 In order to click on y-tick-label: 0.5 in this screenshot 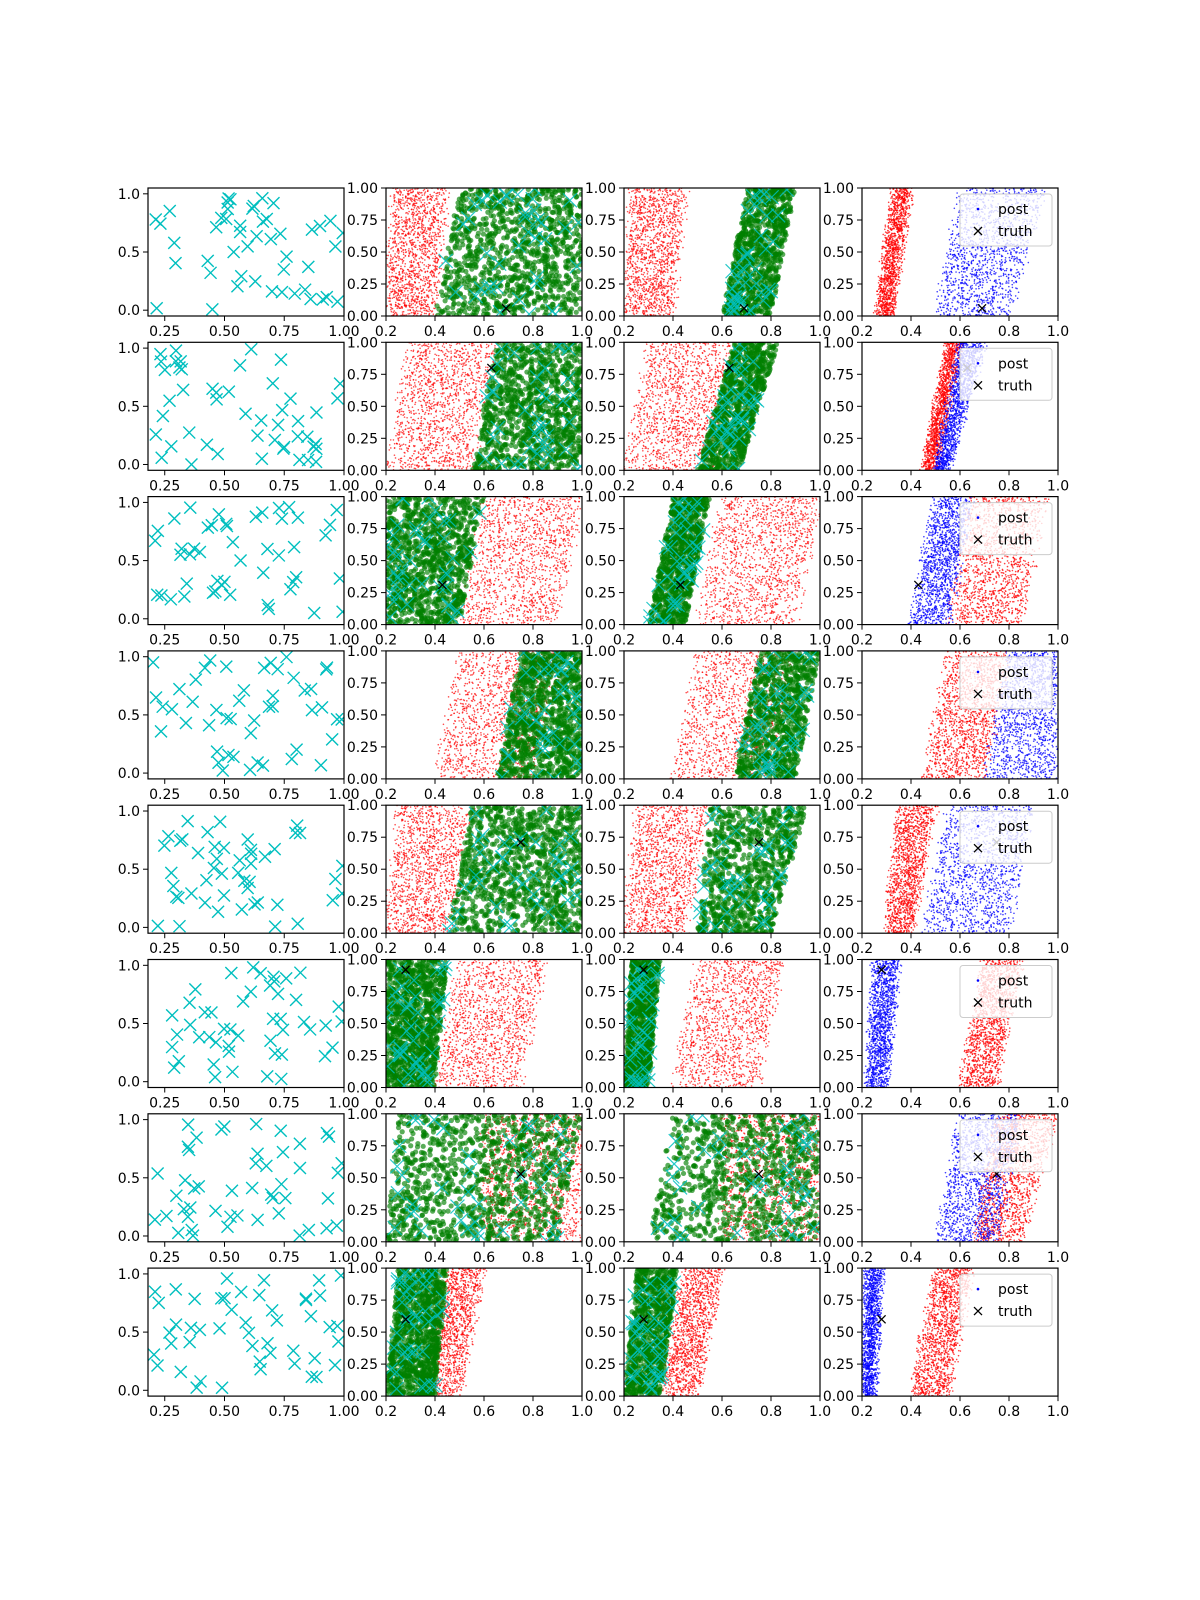, I will do `click(129, 253)`.